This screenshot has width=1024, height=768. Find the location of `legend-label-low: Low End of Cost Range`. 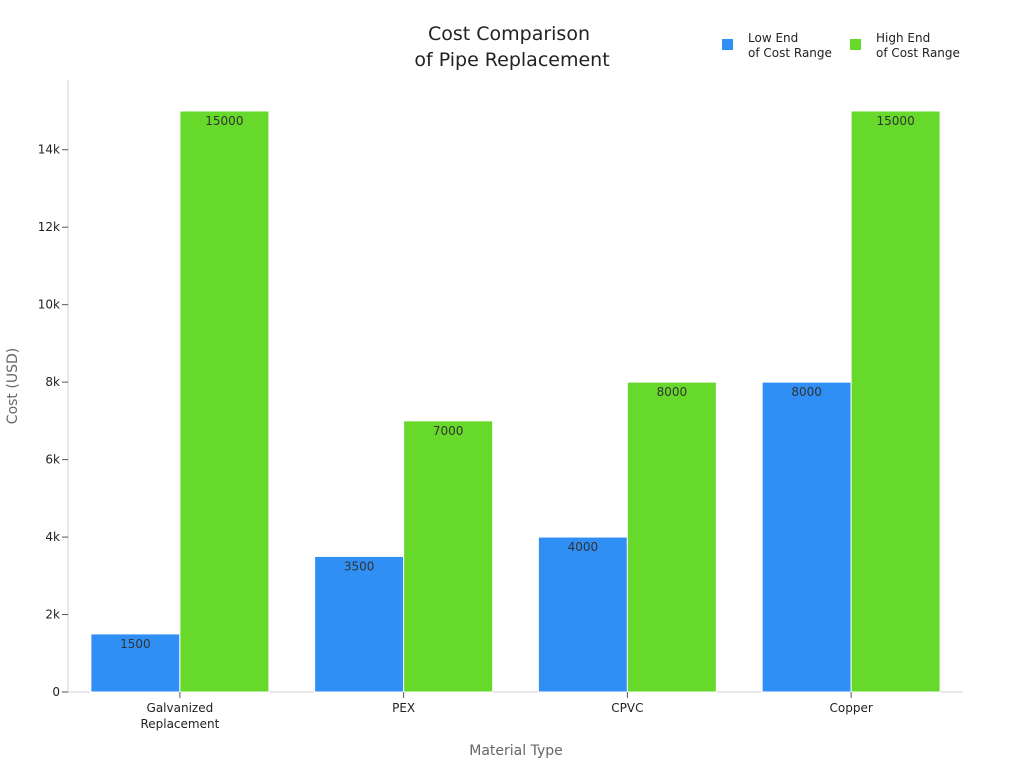

legend-label-low: Low End of Cost Range is located at coordinates (790, 45).